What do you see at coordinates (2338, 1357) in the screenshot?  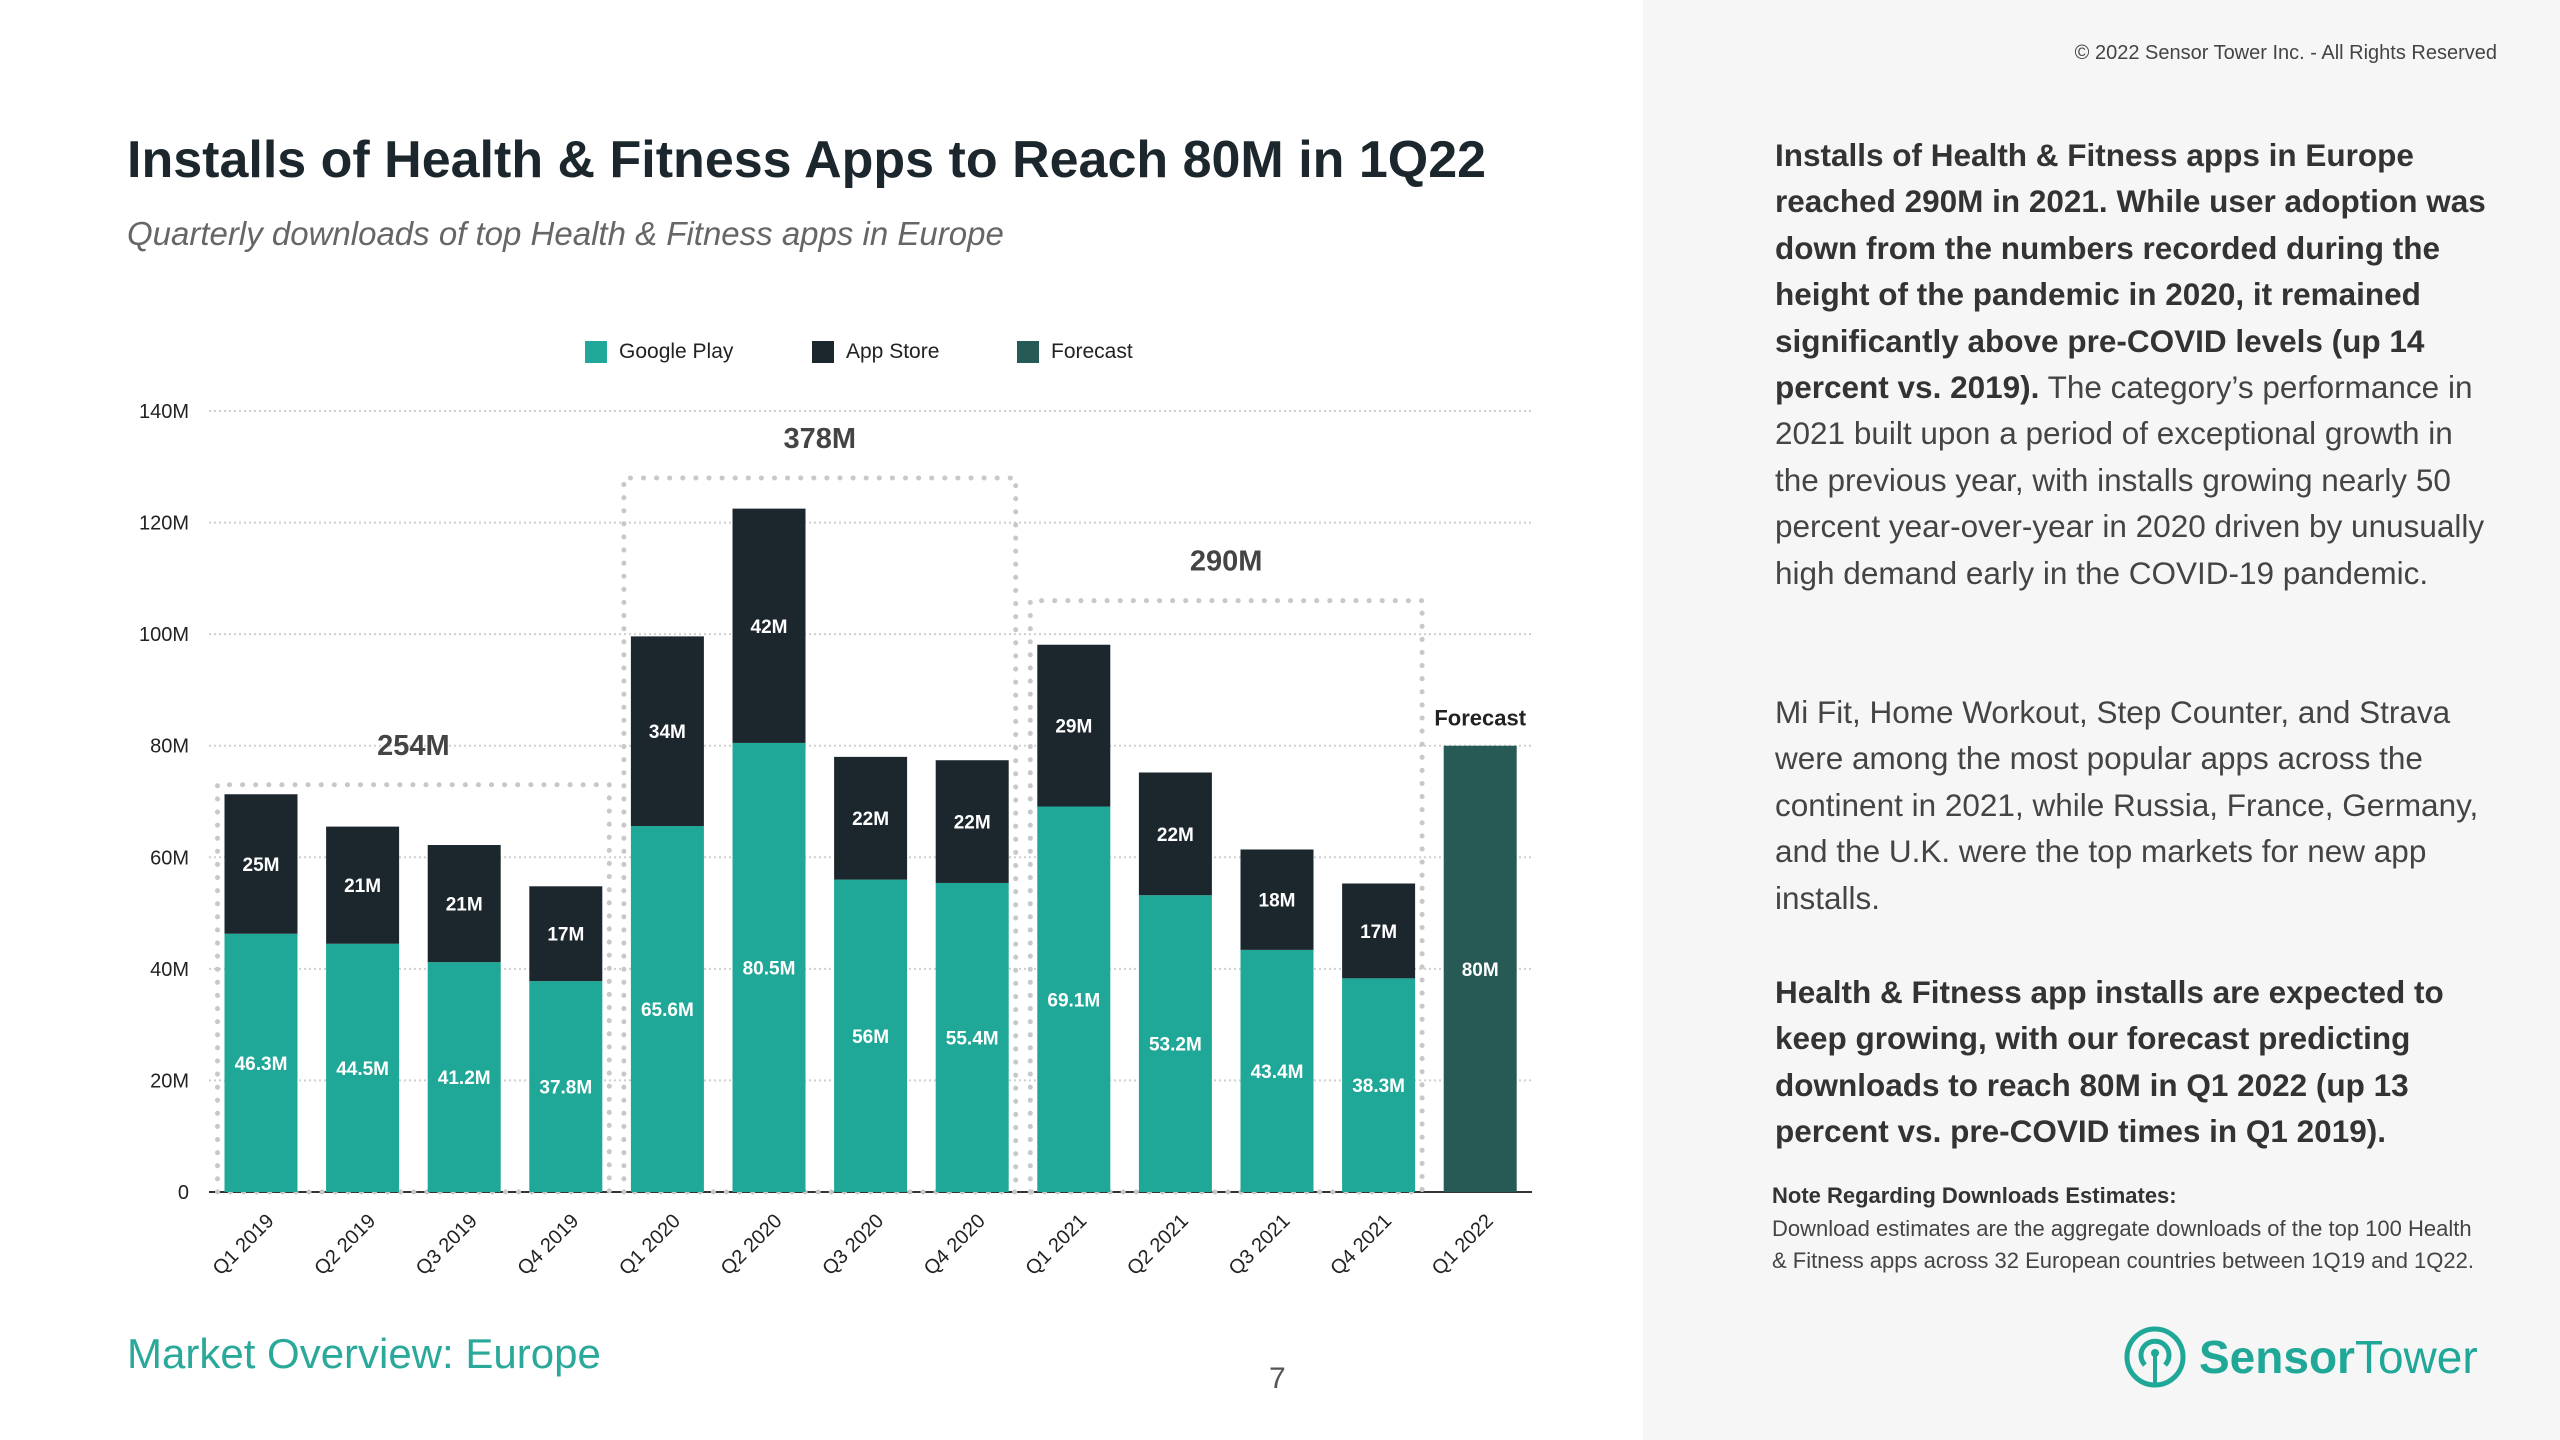 I see `logo-text: SensorTower` at bounding box center [2338, 1357].